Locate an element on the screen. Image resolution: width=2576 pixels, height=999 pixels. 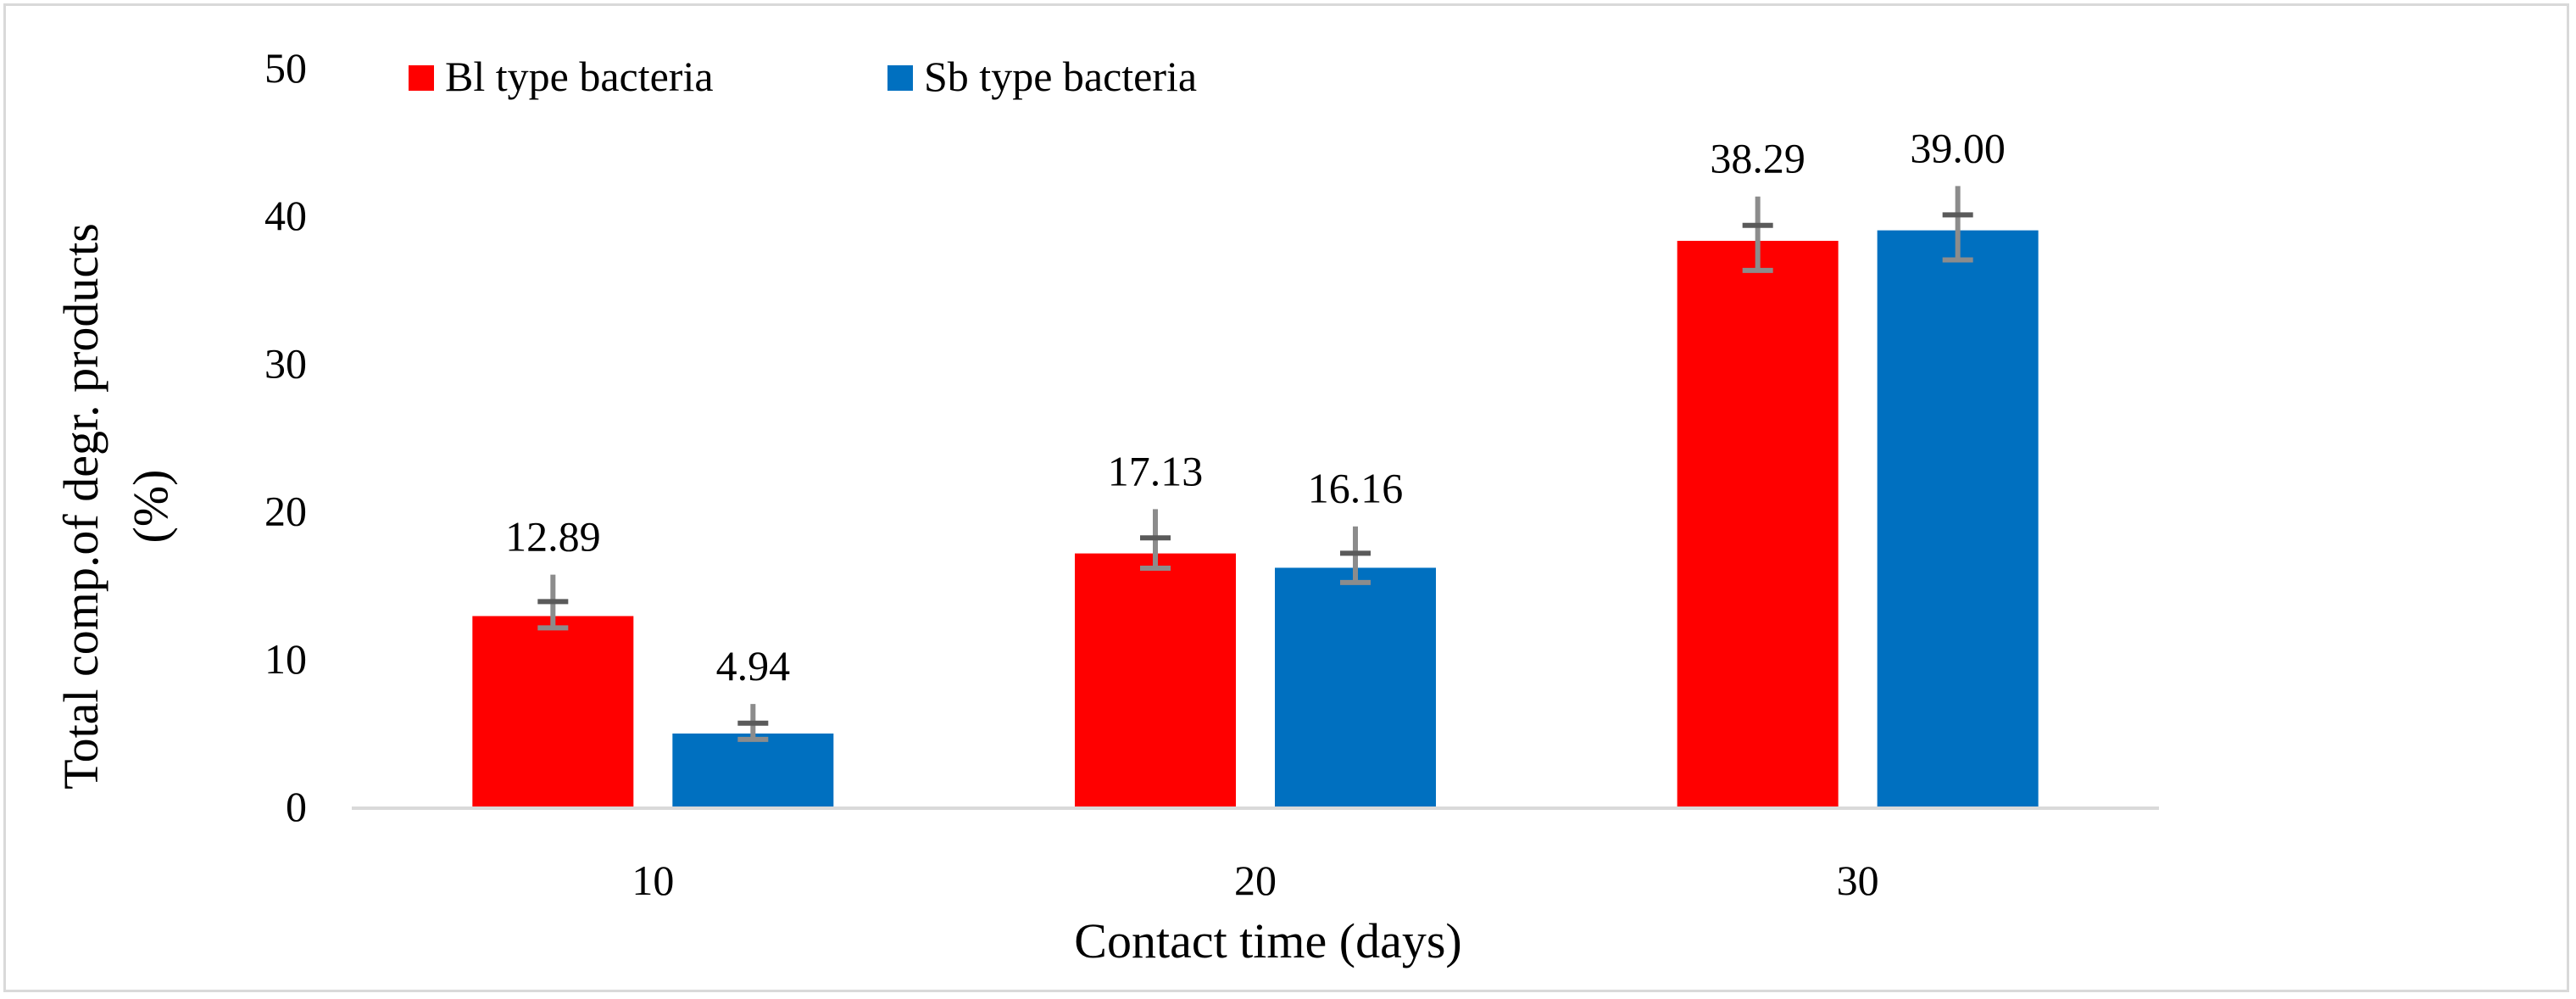
data-label-sb-10: 4.94 is located at coordinates (753, 665).